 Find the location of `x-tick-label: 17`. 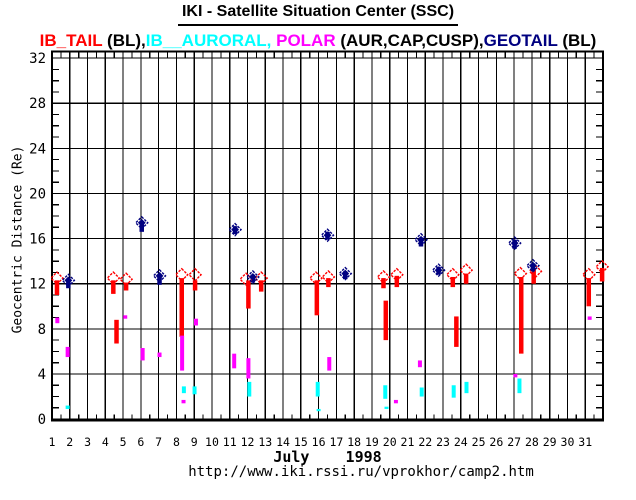

x-tick-label: 17 is located at coordinates (336, 442).